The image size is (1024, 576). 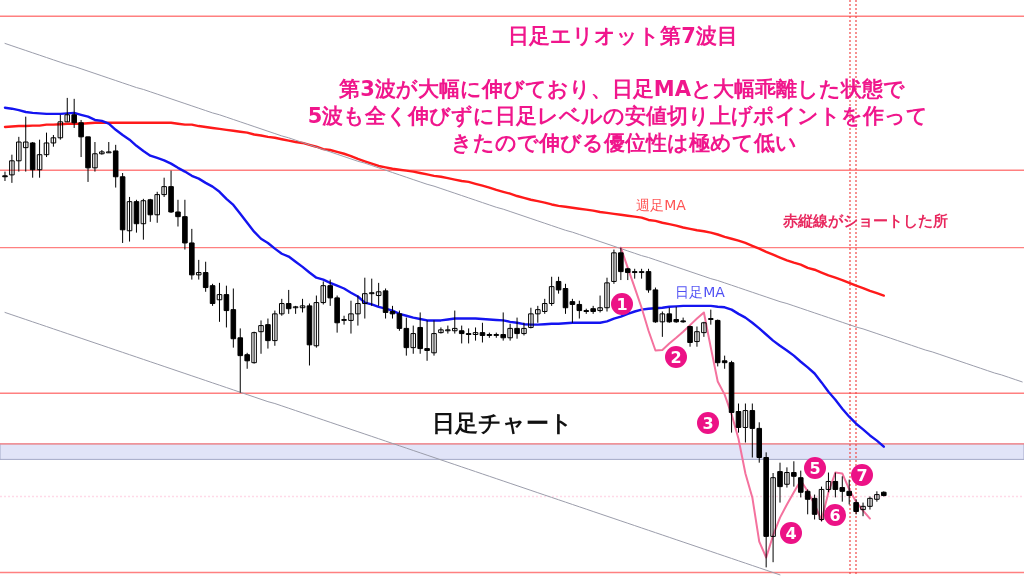 What do you see at coordinates (862, 475) in the screenshot?
I see `annotation: 7` at bounding box center [862, 475].